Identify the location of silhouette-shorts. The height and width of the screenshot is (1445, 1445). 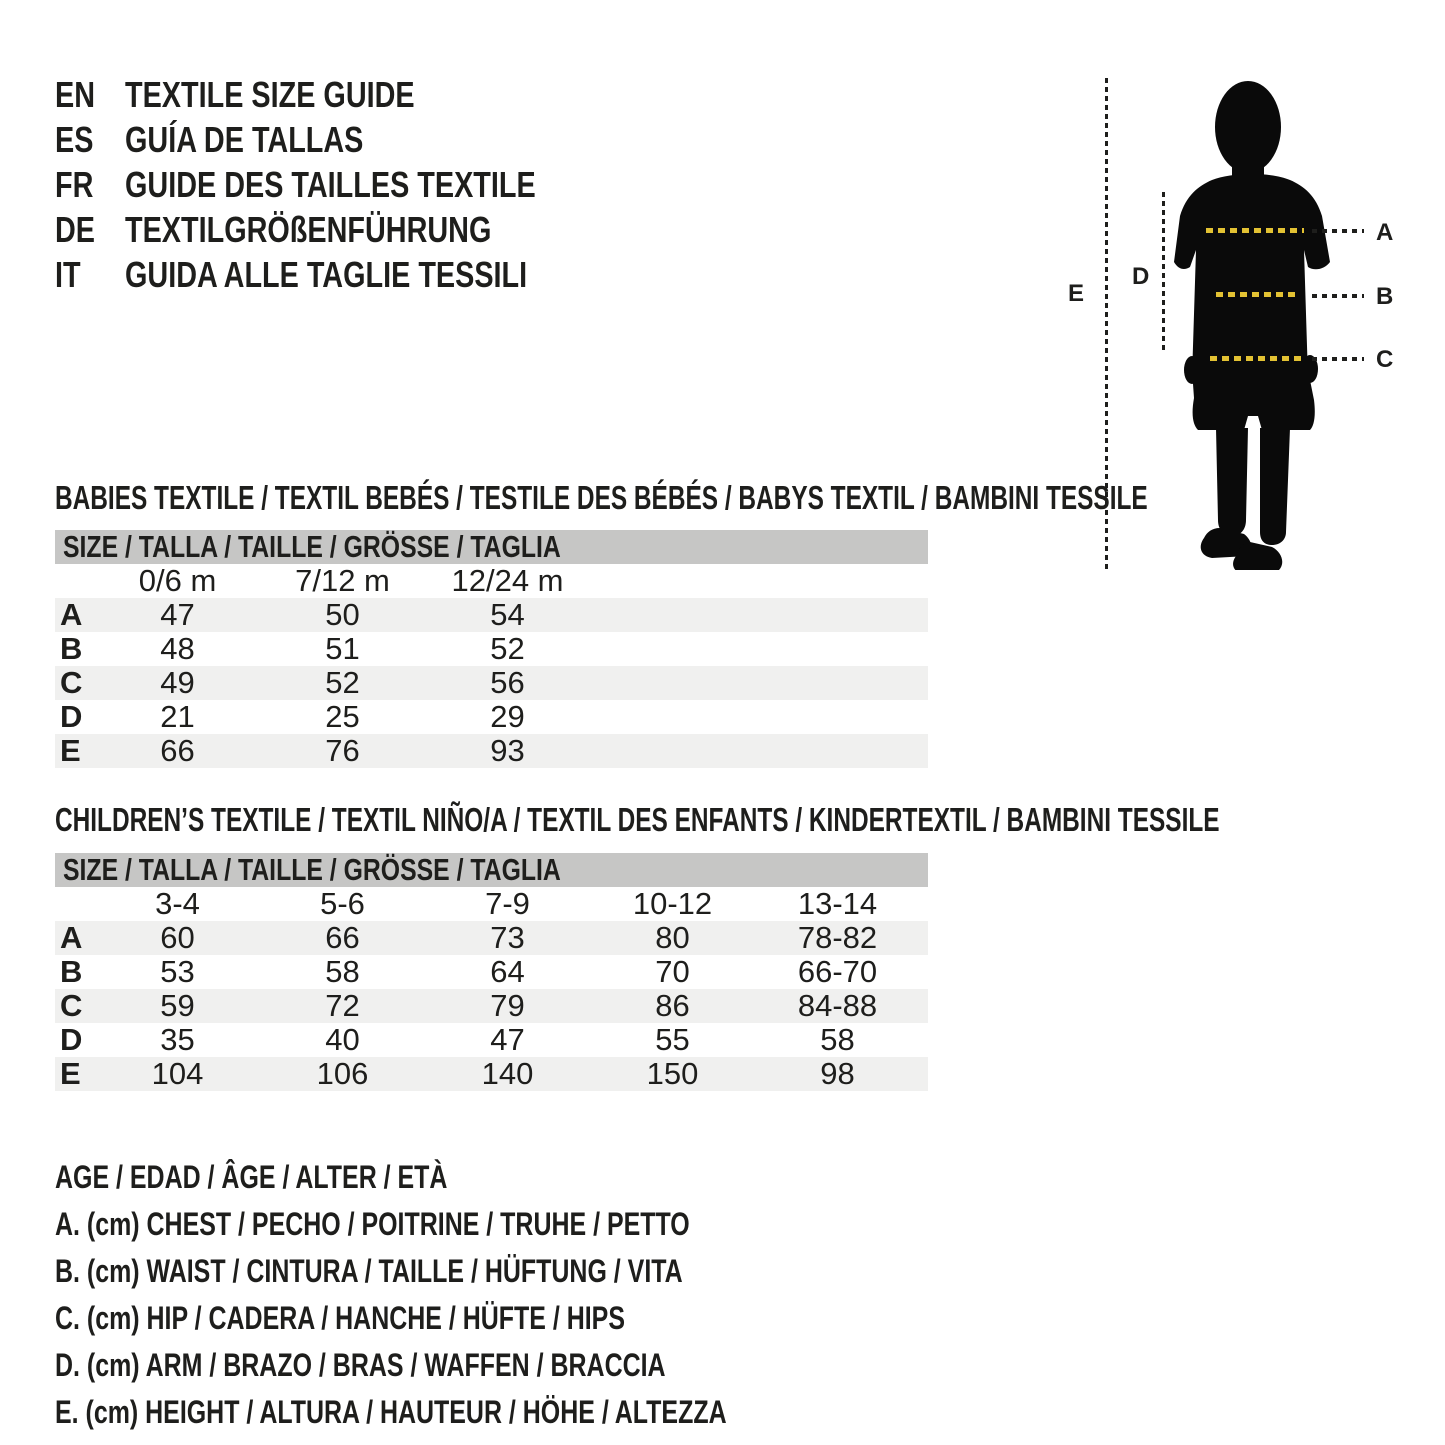
(1253, 400).